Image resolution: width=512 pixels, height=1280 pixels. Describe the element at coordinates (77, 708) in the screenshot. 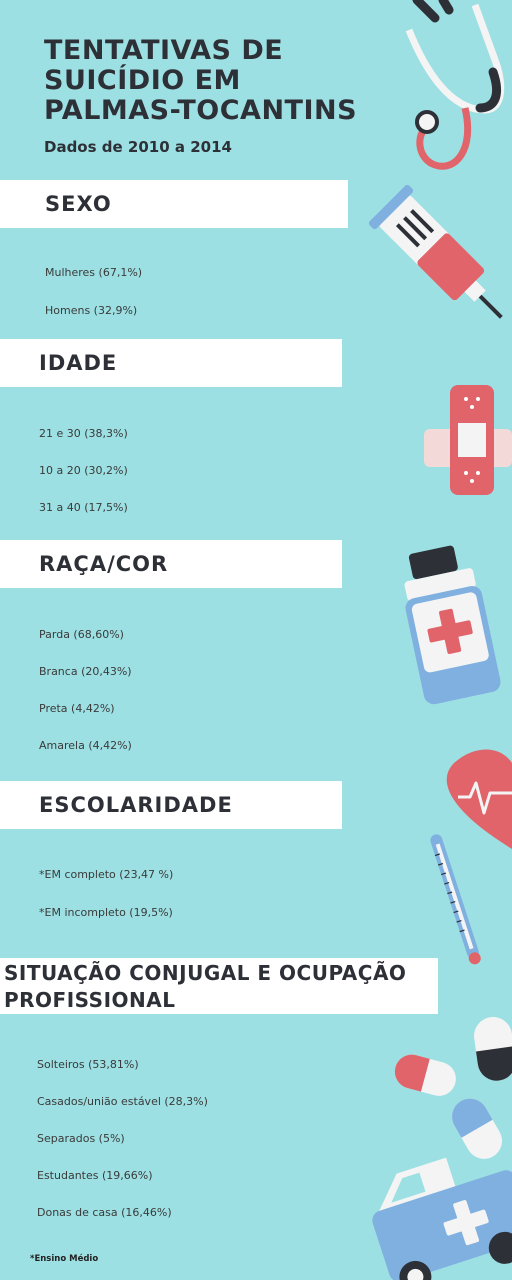

I see `list-item: Preta (4,42%)` at that location.